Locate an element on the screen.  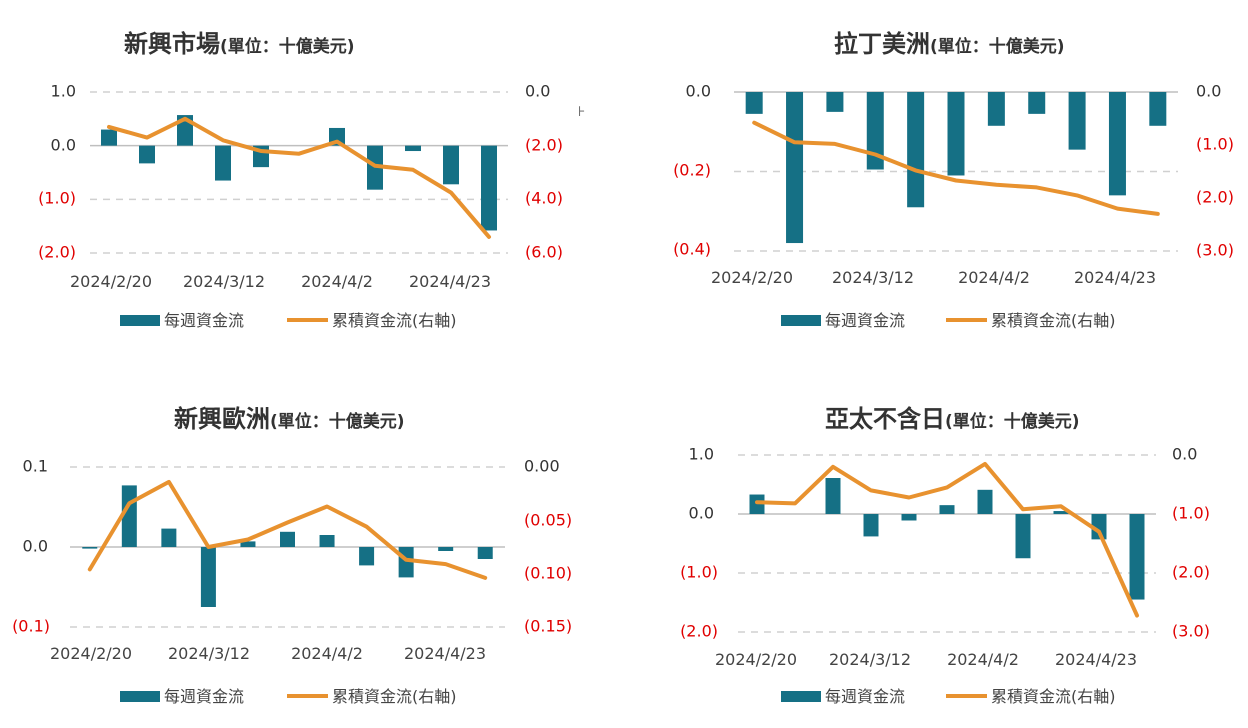
chart-title: 亞太不含日 is located at coordinates (885, 419).